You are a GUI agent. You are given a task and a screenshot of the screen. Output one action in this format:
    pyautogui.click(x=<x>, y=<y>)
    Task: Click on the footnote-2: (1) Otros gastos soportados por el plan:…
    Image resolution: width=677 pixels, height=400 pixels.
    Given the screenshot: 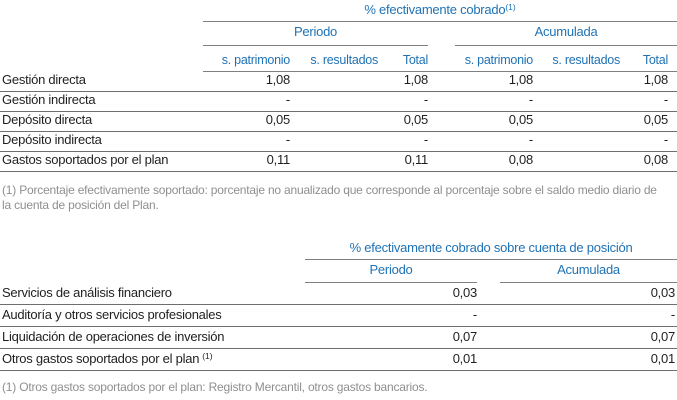 What is the action you would take?
    pyautogui.click(x=215, y=387)
    